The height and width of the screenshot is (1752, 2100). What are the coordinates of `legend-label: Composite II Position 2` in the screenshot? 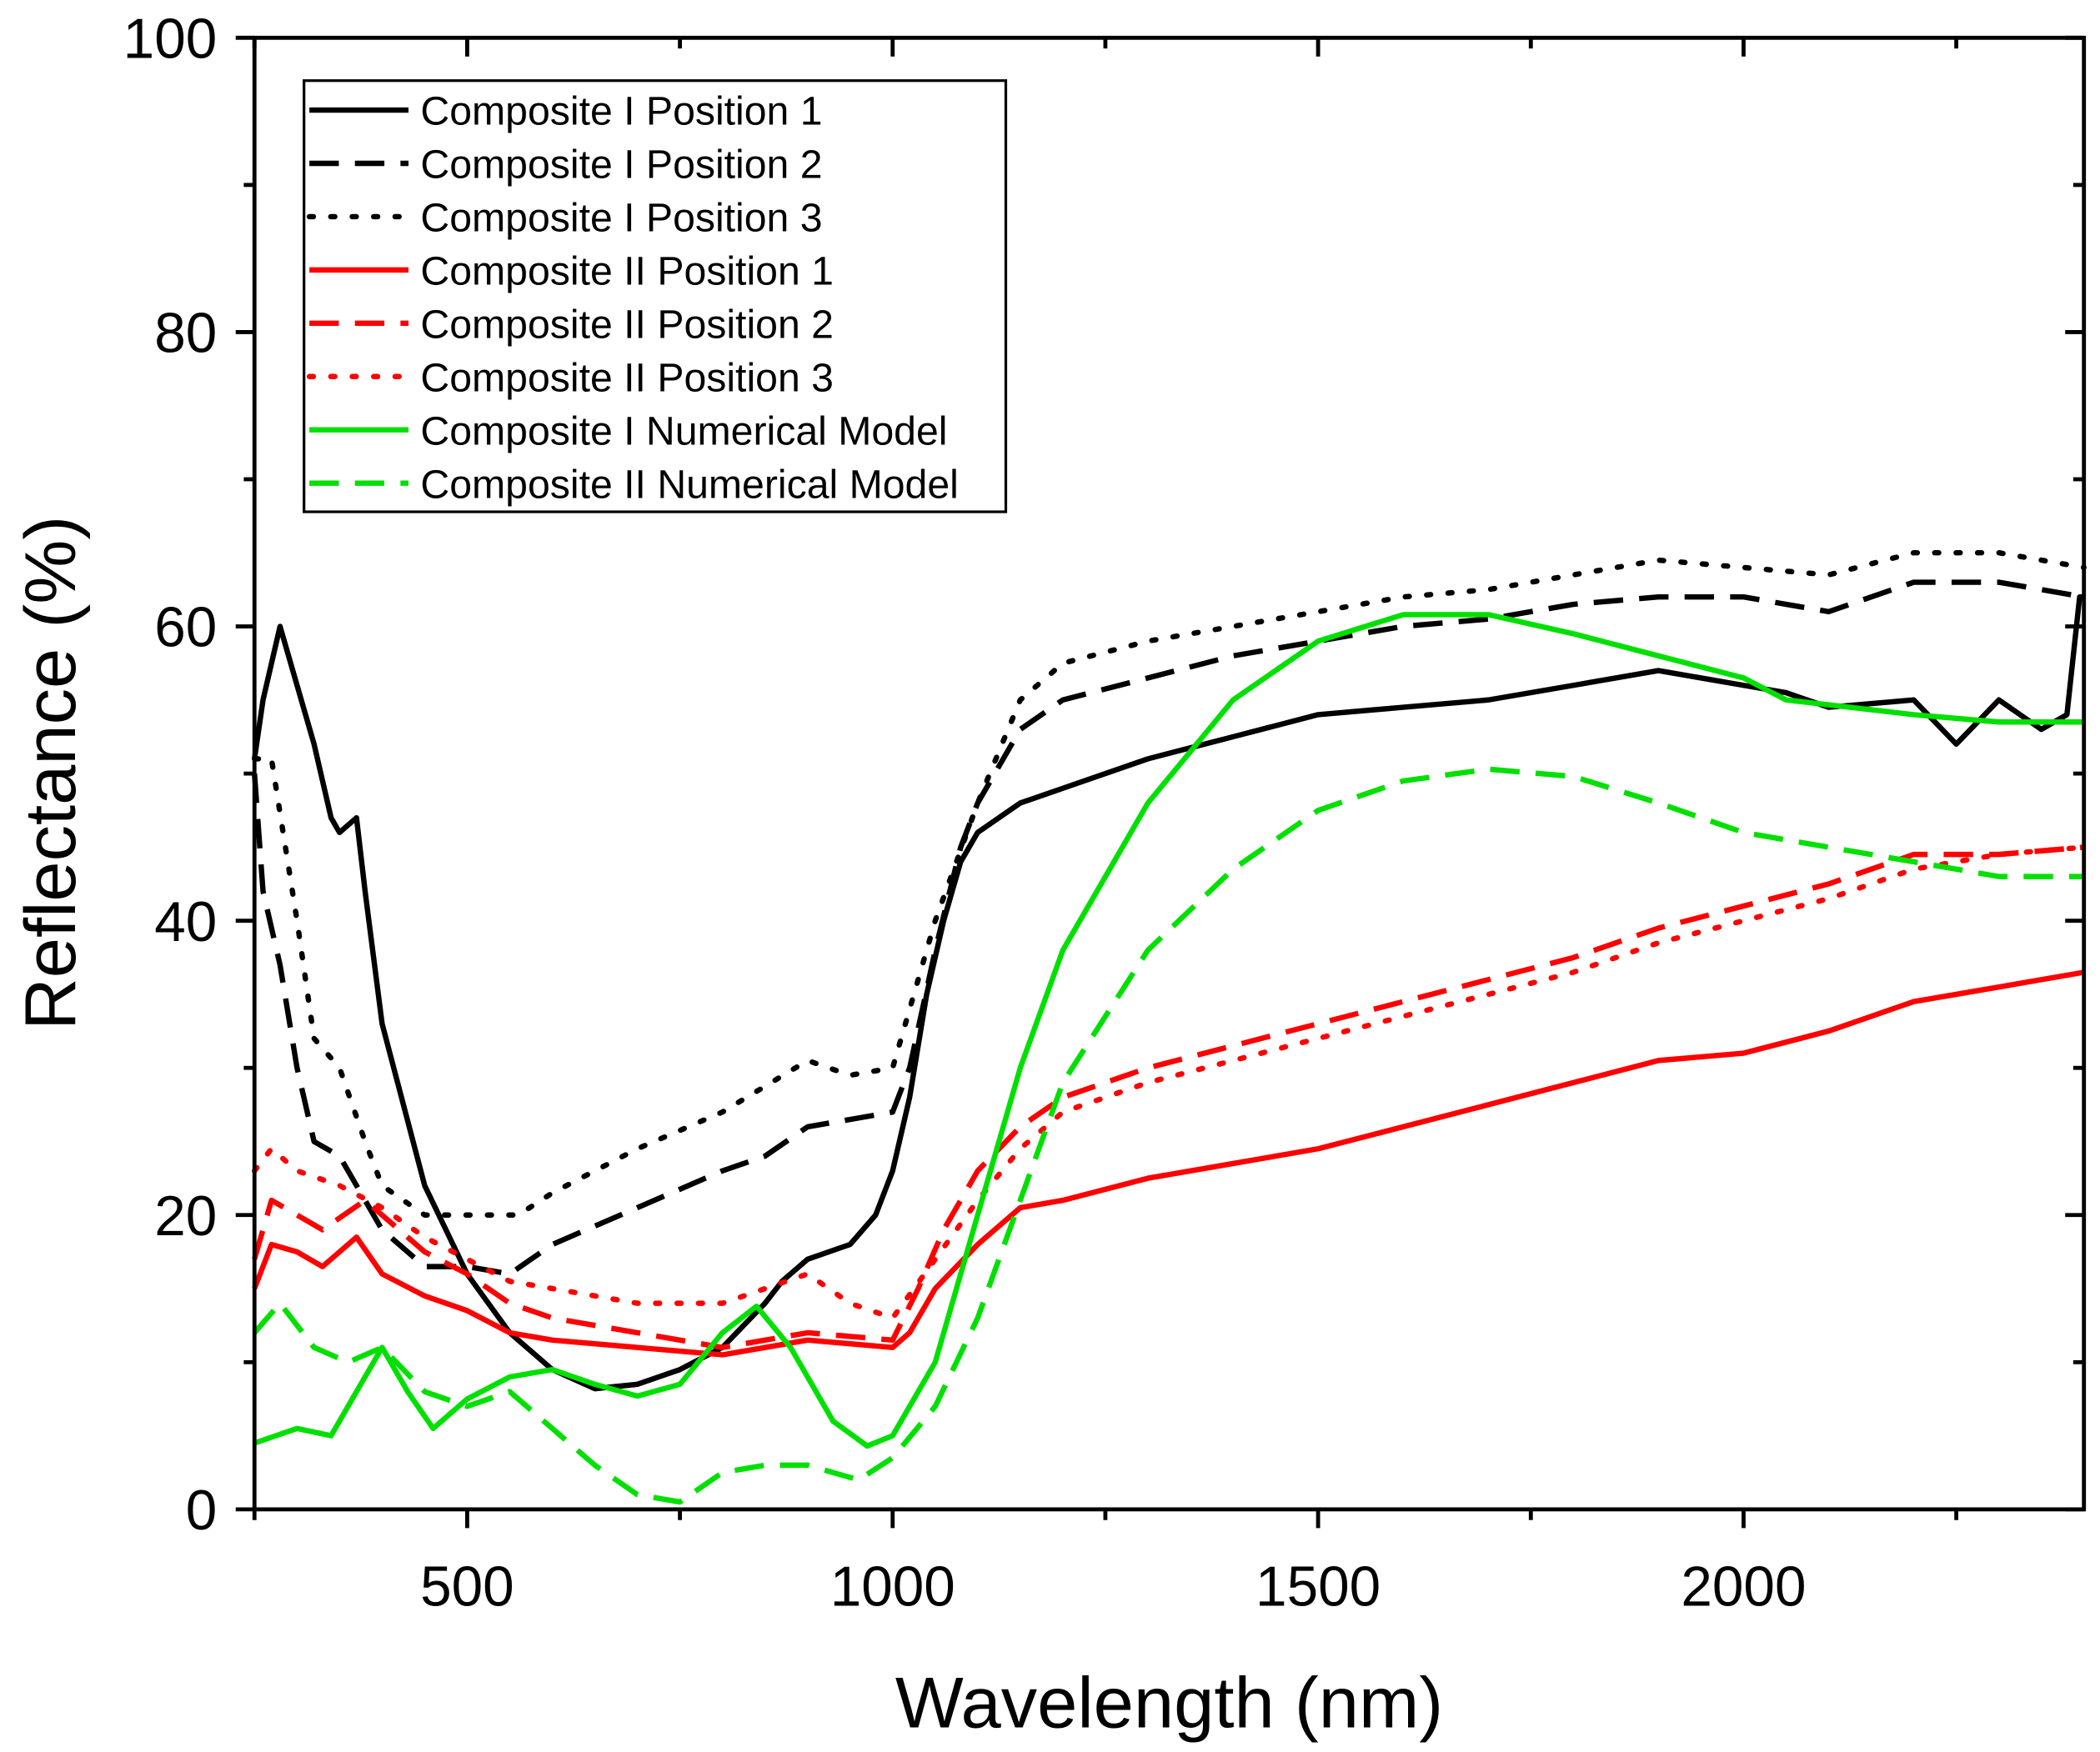 It's located at (626, 325).